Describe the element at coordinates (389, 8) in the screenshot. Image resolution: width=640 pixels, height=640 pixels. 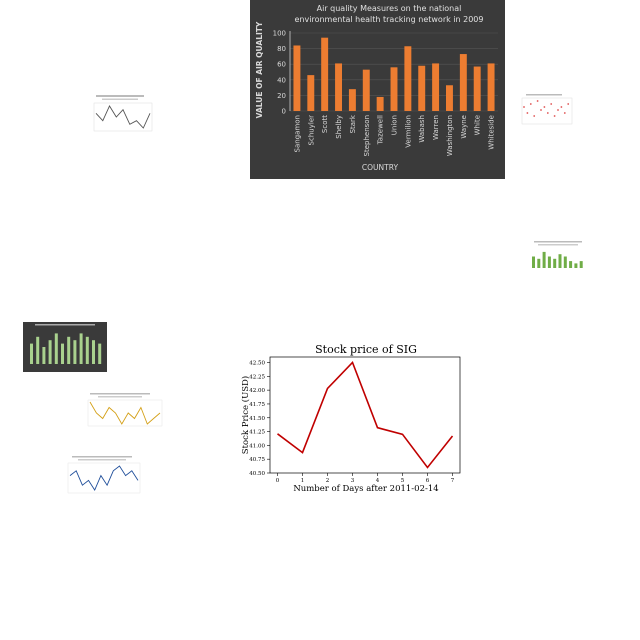
I see `bar-chart-title-line-1: Air quality Measures on the national` at that location.